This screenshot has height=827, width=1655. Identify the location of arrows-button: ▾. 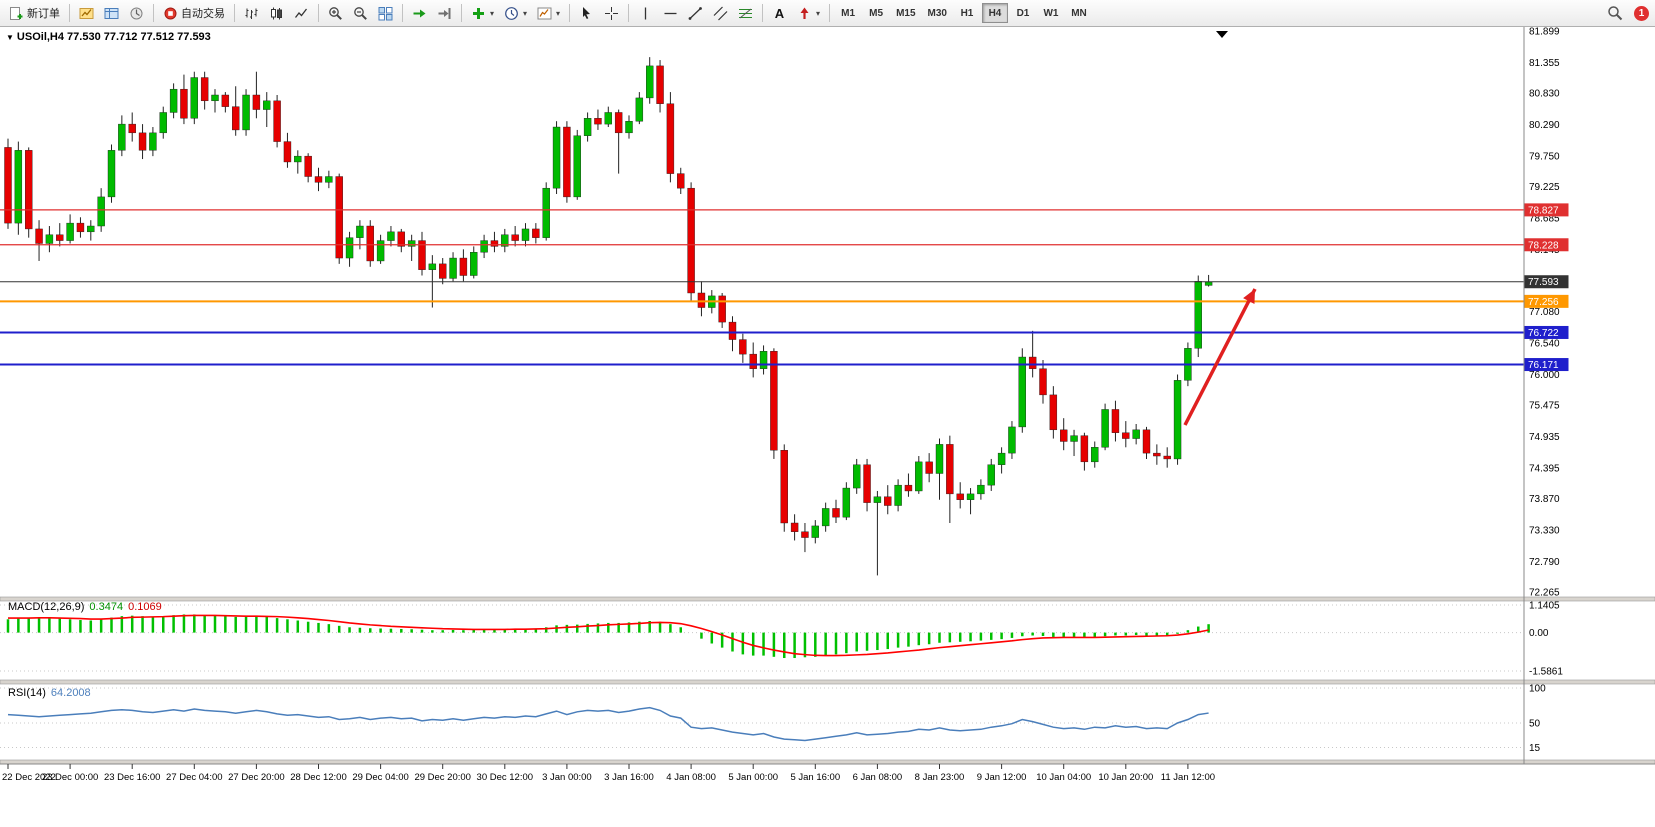
(808, 13).